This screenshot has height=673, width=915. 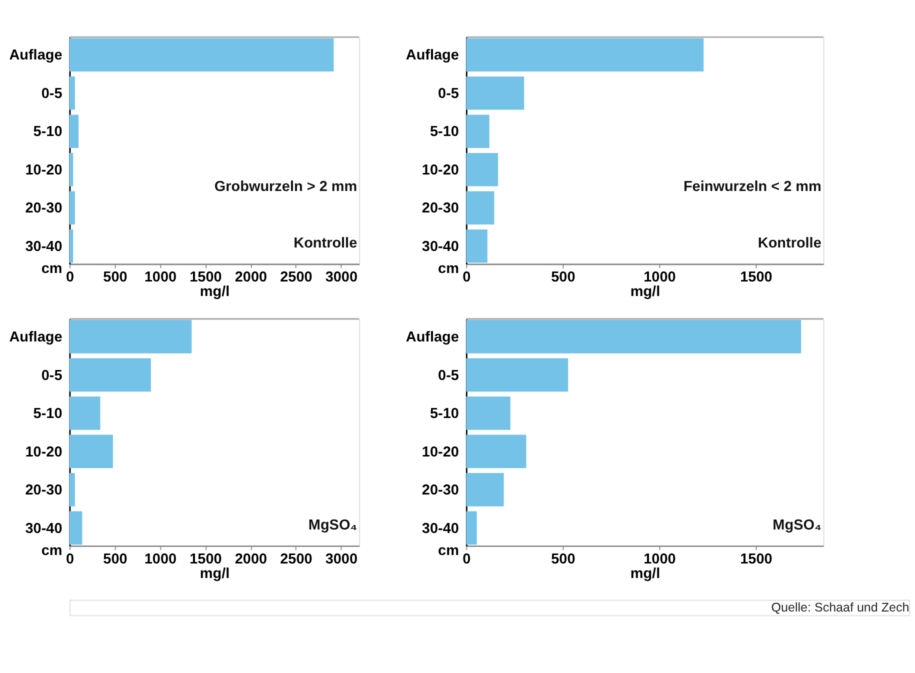 I want to click on source-note: Quelle: Schaaf und Zech, so click(x=840, y=607).